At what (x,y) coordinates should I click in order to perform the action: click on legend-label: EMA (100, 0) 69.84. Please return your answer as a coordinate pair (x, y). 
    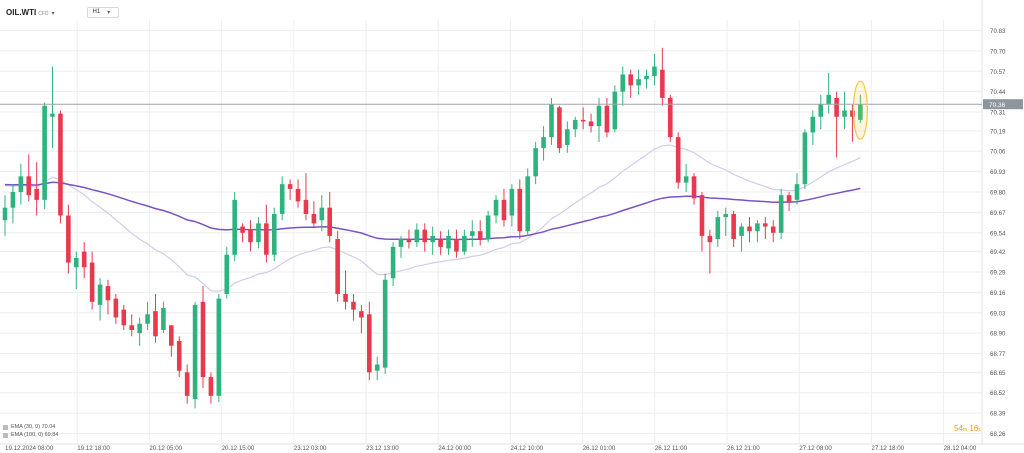
    Looking at the image, I should click on (35, 435).